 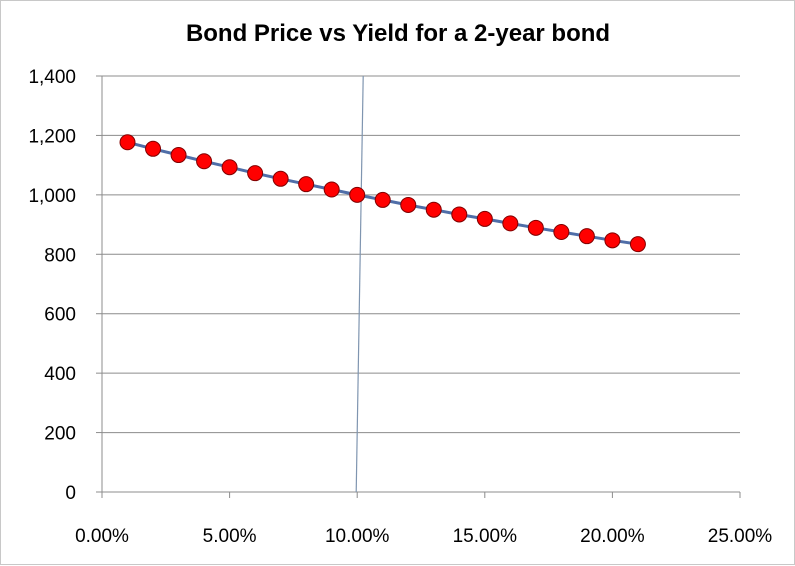 I want to click on y-tick-label: 800, so click(x=60, y=255).